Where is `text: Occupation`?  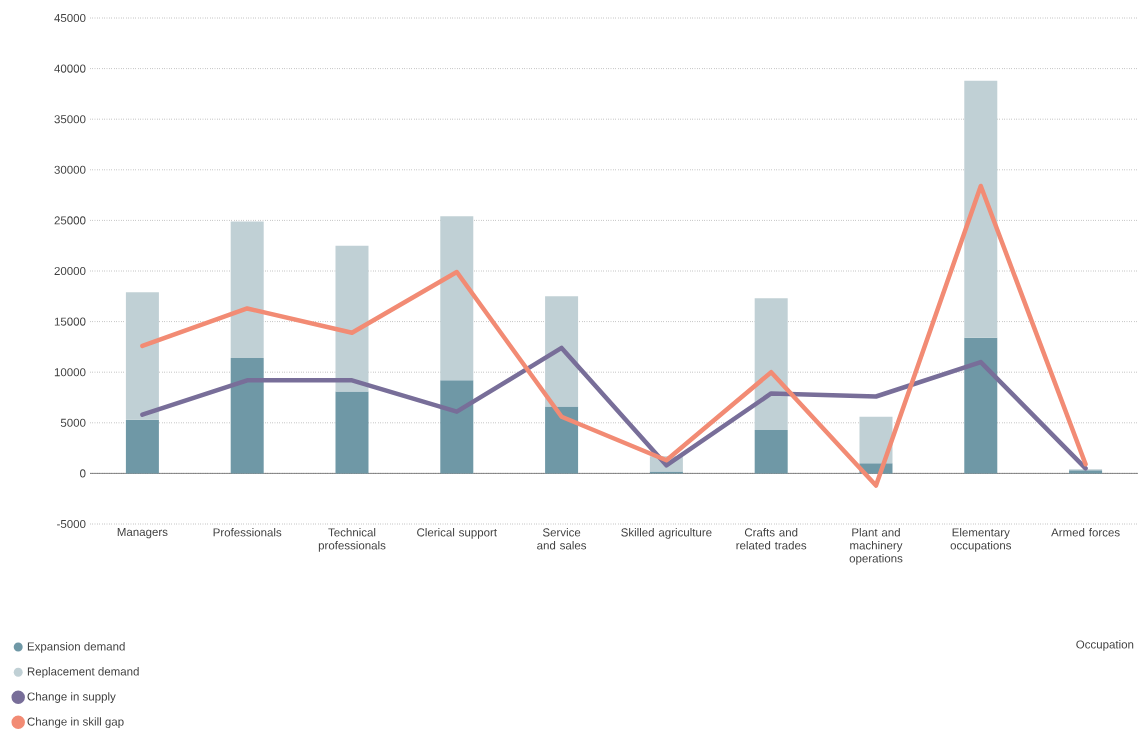
text: Occupation is located at coordinates (1105, 645).